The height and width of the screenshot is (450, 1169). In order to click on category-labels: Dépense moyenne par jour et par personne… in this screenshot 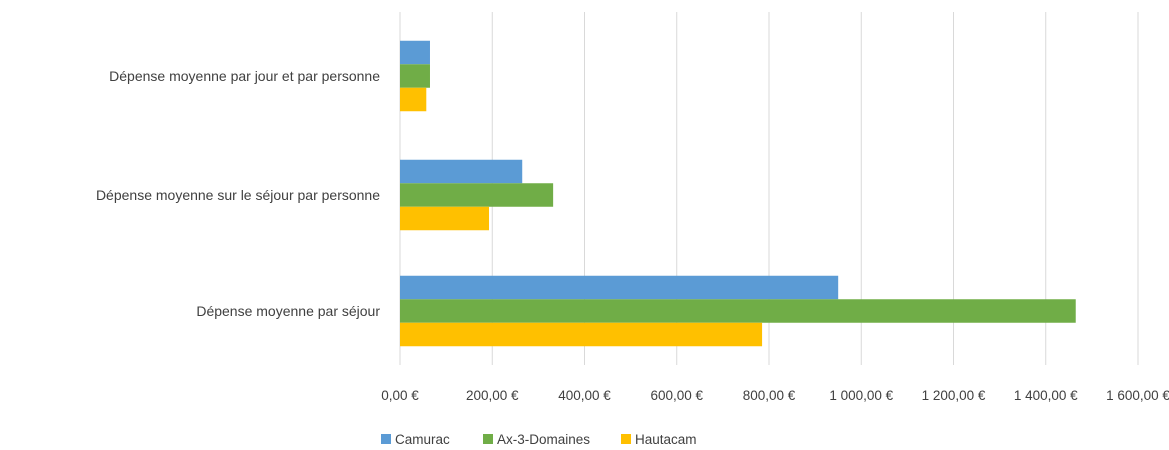, I will do `click(238, 193)`.